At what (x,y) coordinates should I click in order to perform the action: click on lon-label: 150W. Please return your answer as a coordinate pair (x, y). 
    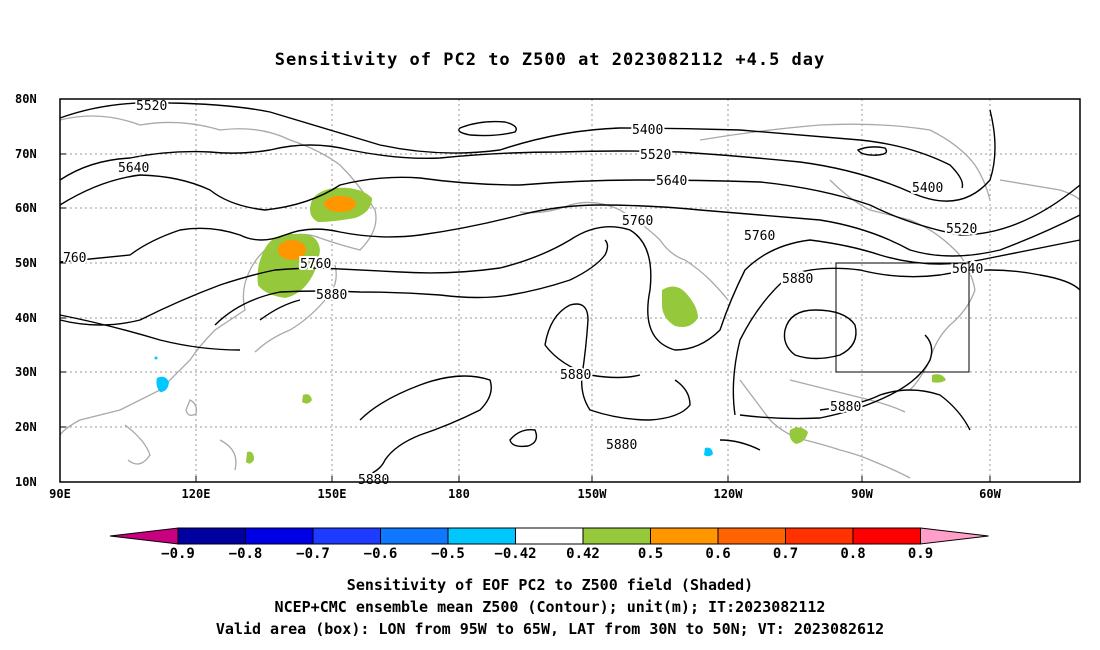
    Looking at the image, I should click on (593, 494).